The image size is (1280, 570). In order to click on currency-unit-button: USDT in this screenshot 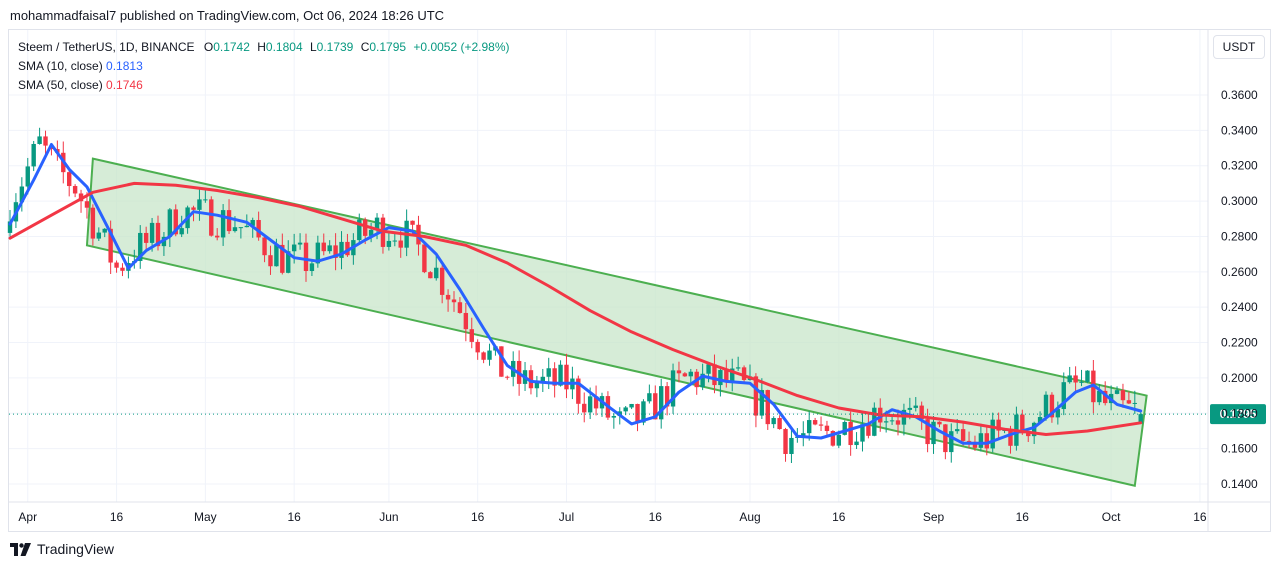, I will do `click(1239, 47)`.